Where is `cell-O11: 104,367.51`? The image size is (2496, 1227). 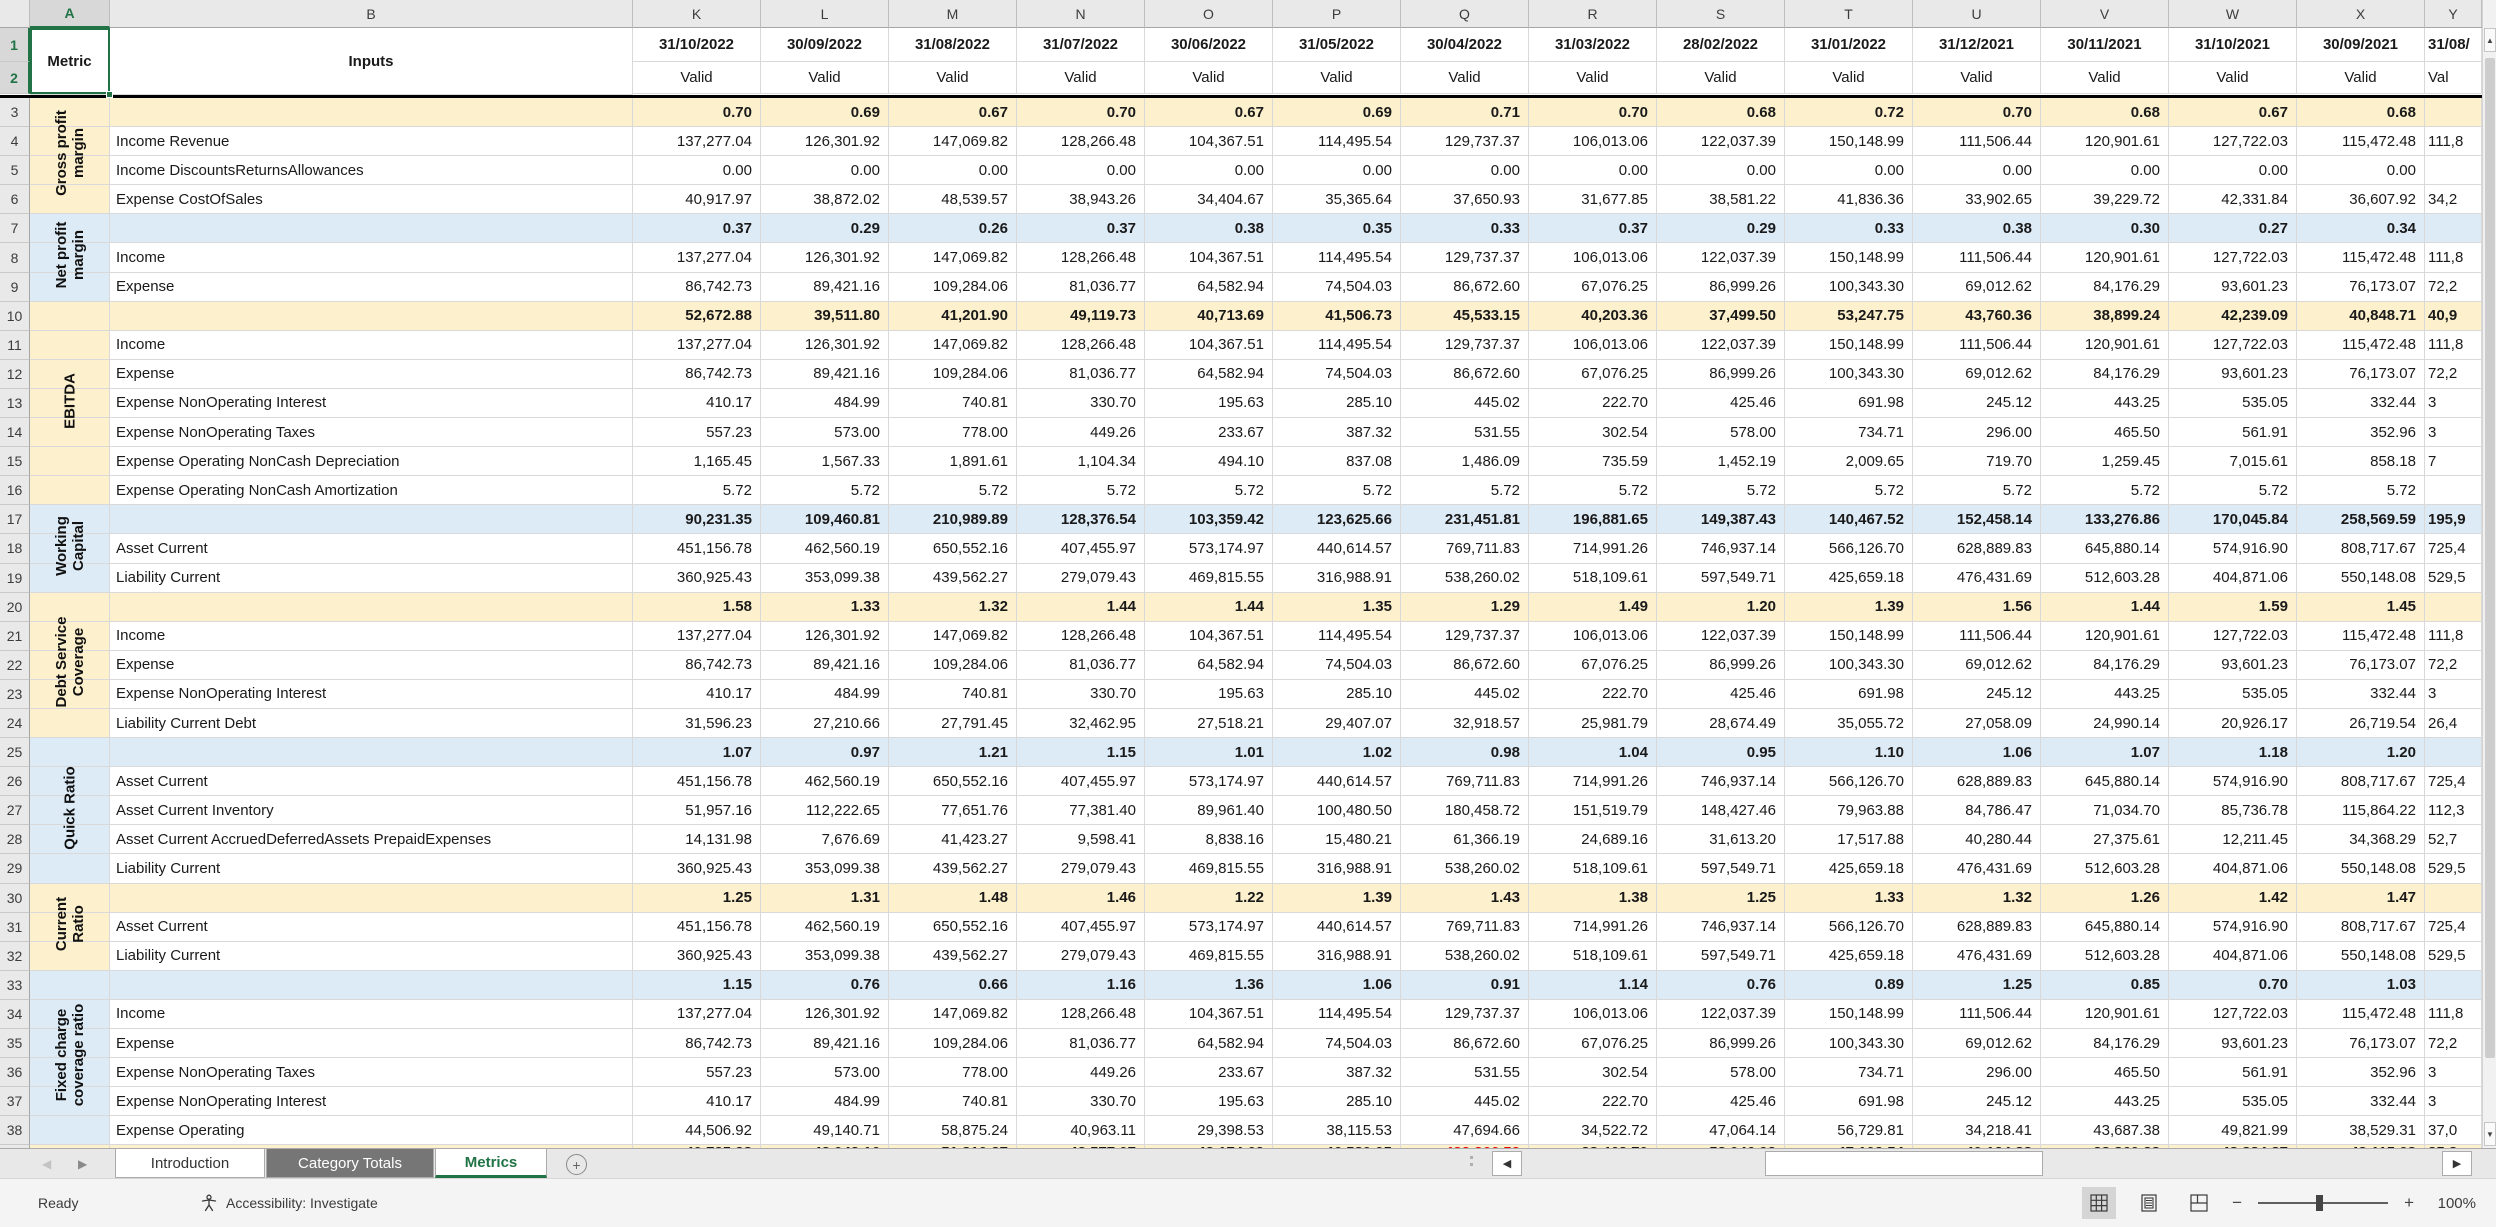
cell-O11: 104,367.51 is located at coordinates (1209, 345).